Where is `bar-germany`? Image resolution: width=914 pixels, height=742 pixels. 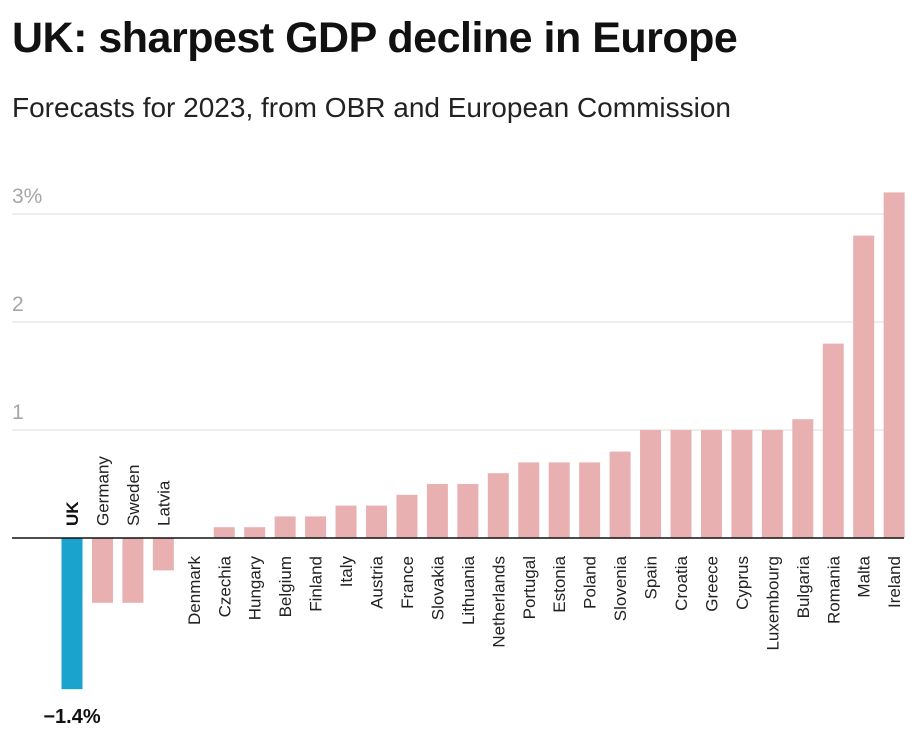
bar-germany is located at coordinates (102, 570).